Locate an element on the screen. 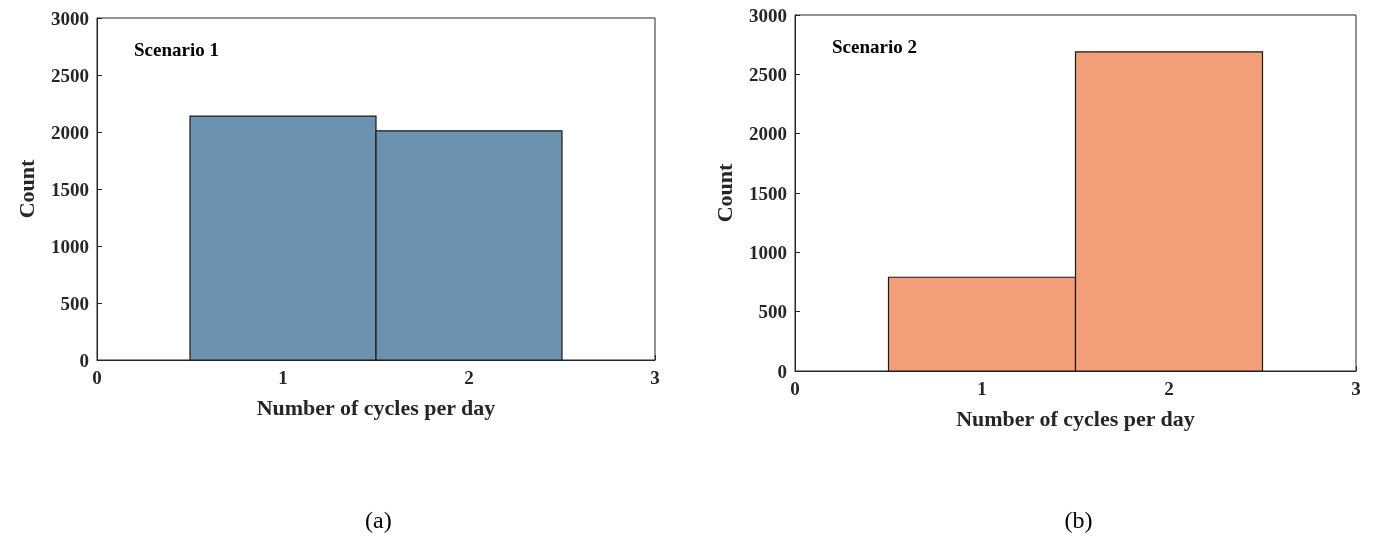  text: (a) is located at coordinates (378, 520).